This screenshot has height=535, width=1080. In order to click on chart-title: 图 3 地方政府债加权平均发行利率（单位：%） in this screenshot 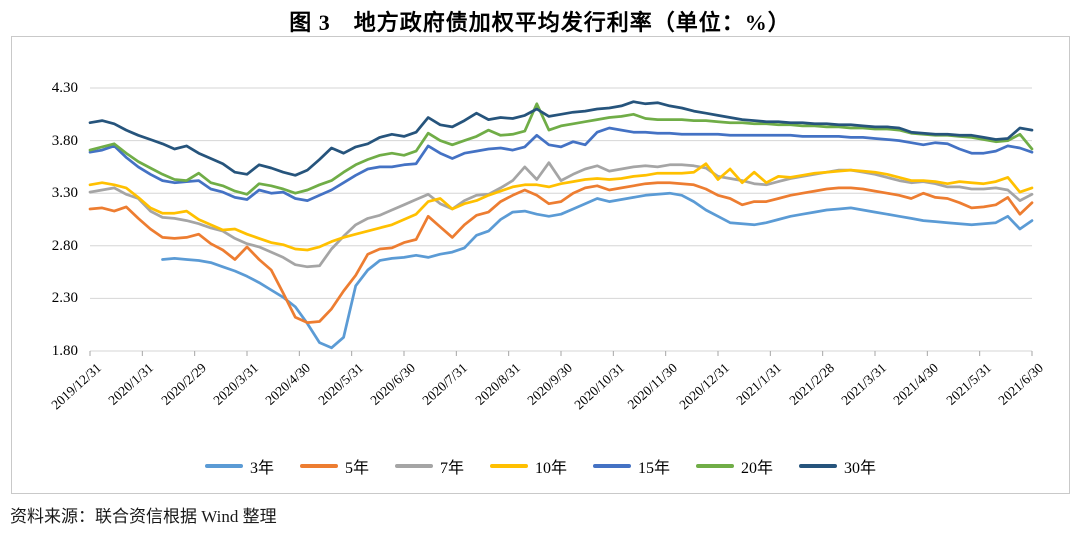, I will do `click(540, 22)`.